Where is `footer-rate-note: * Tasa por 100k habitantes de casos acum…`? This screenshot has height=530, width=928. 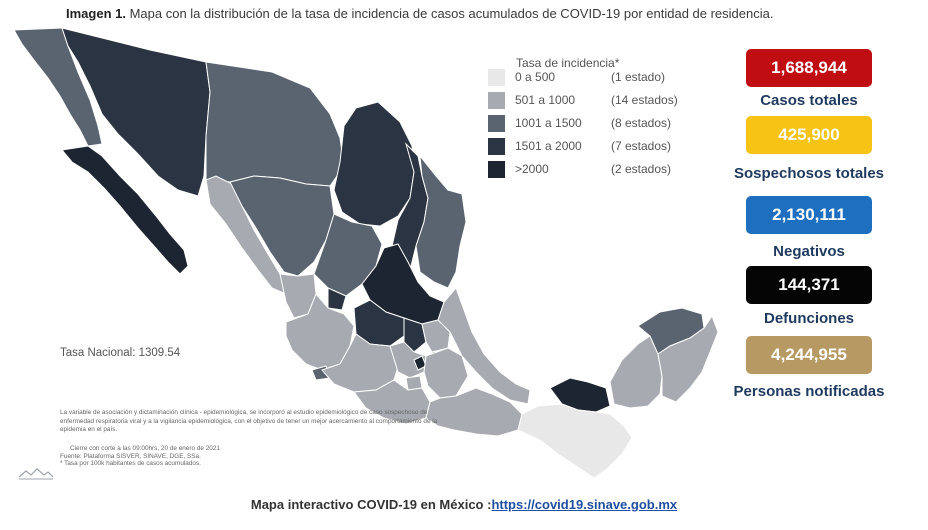
footer-rate-note: * Tasa por 100k habitantes de casos acum… is located at coordinates (130, 464).